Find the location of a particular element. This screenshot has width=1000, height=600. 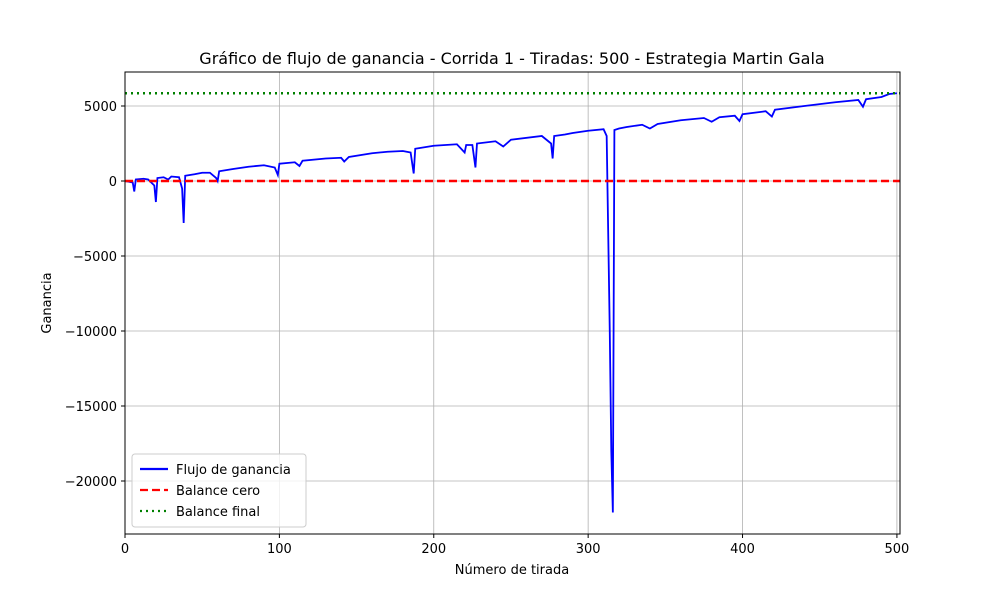

y-tick-label: −20000 is located at coordinates (91, 482).